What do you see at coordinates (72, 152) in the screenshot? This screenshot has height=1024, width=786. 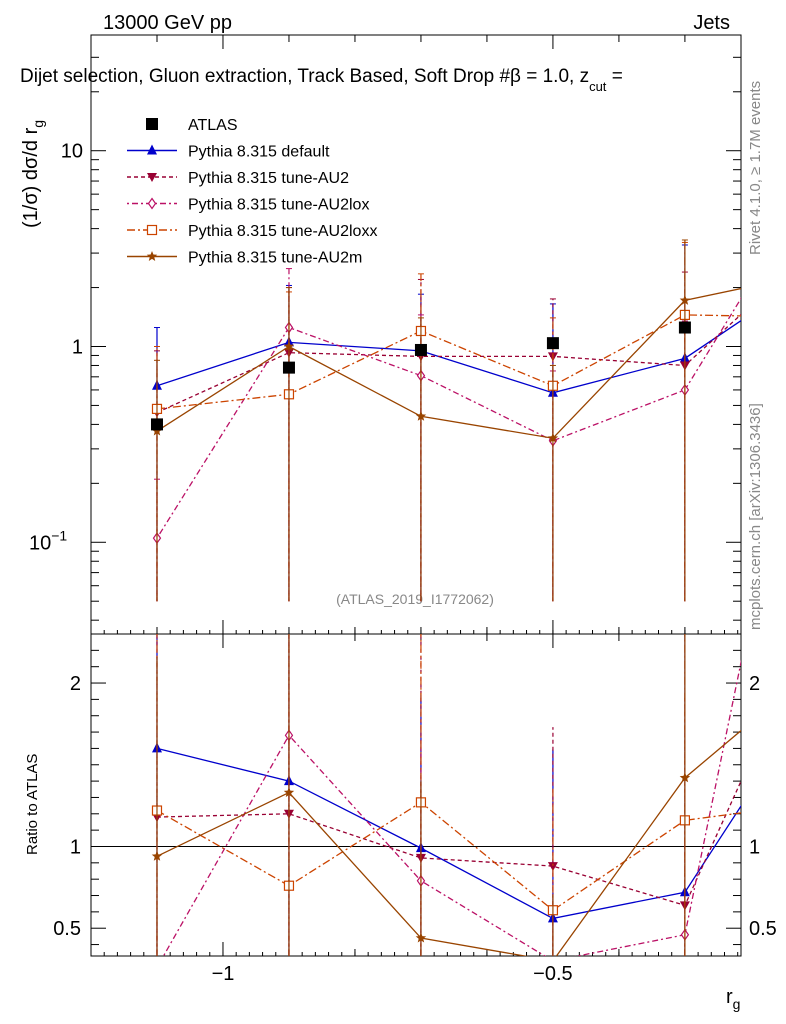 I see `y-tick-label: 10` at bounding box center [72, 152].